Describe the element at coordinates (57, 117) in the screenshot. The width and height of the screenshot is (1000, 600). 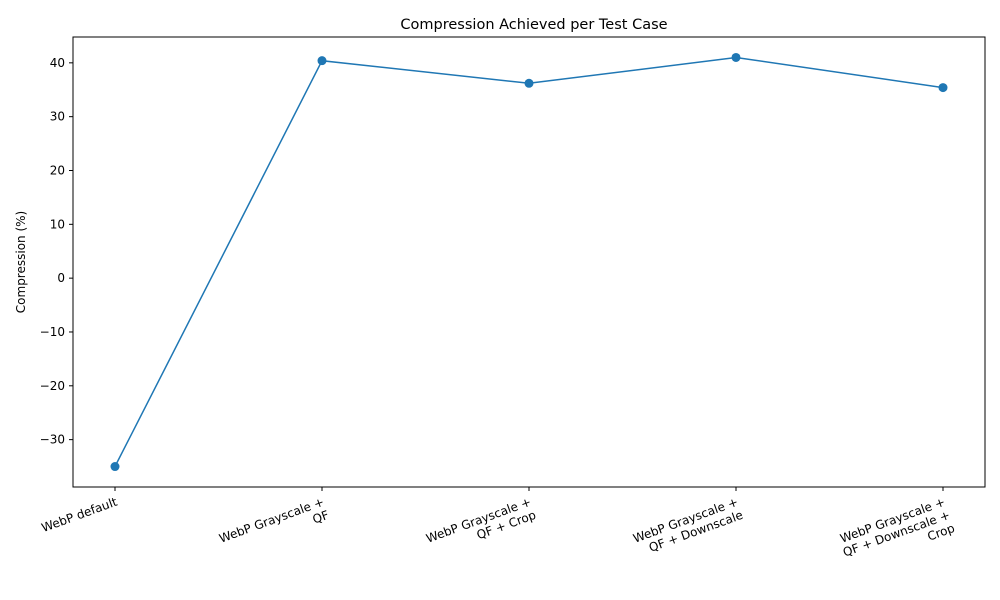
I see `y-tick-label: 30` at that location.